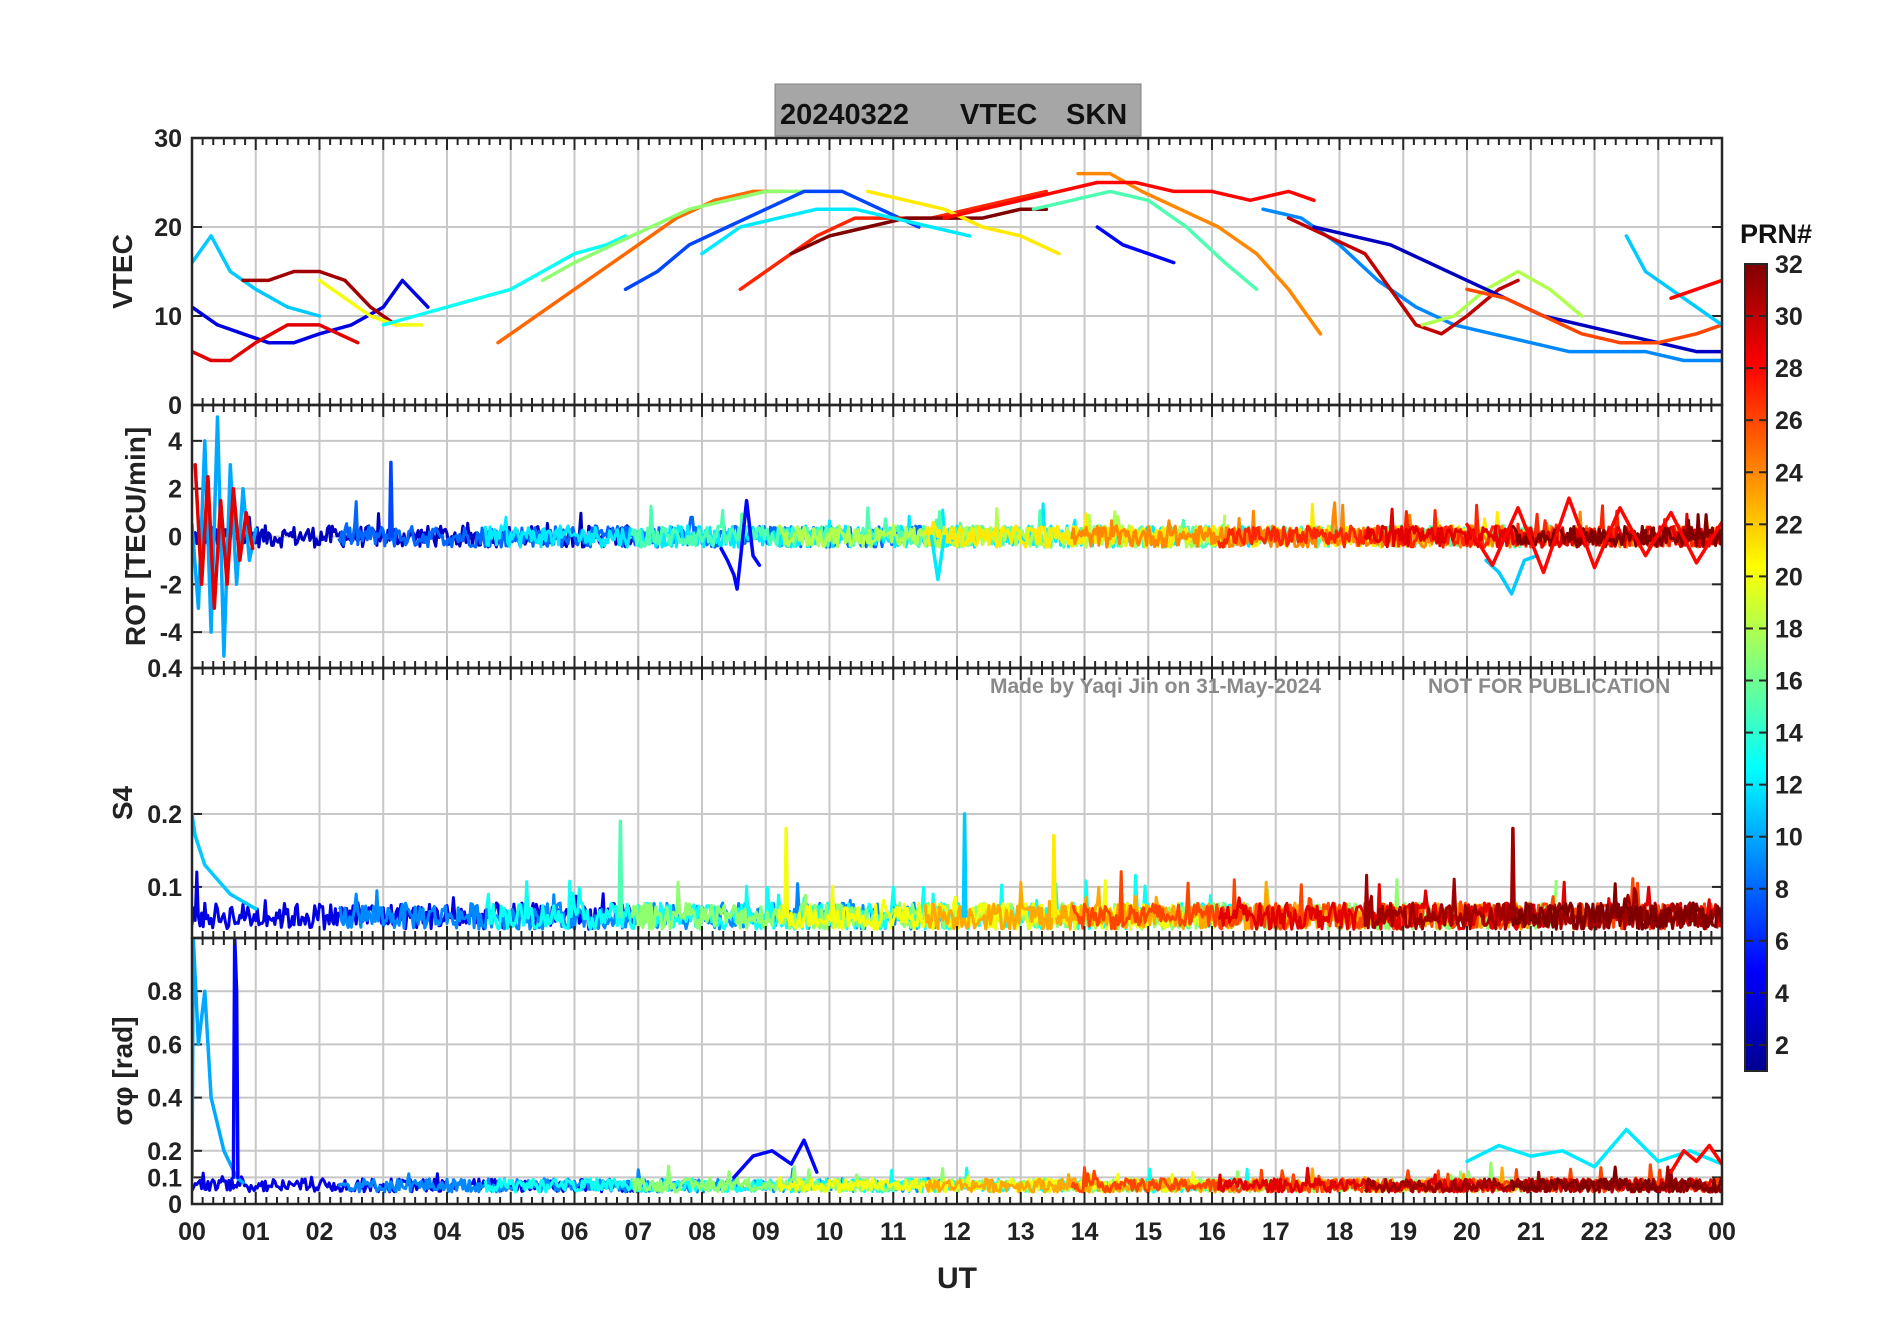 This screenshot has width=1902, height=1330. I want to click on x-tick-label: 17, so click(1276, 1232).